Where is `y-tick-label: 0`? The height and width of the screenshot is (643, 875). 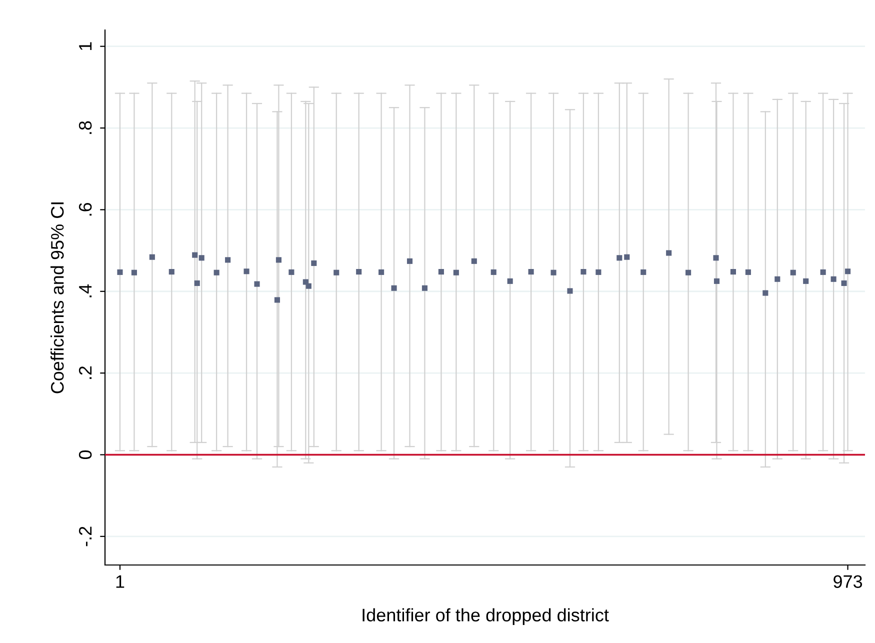
y-tick-label: 0 is located at coordinates (85, 455).